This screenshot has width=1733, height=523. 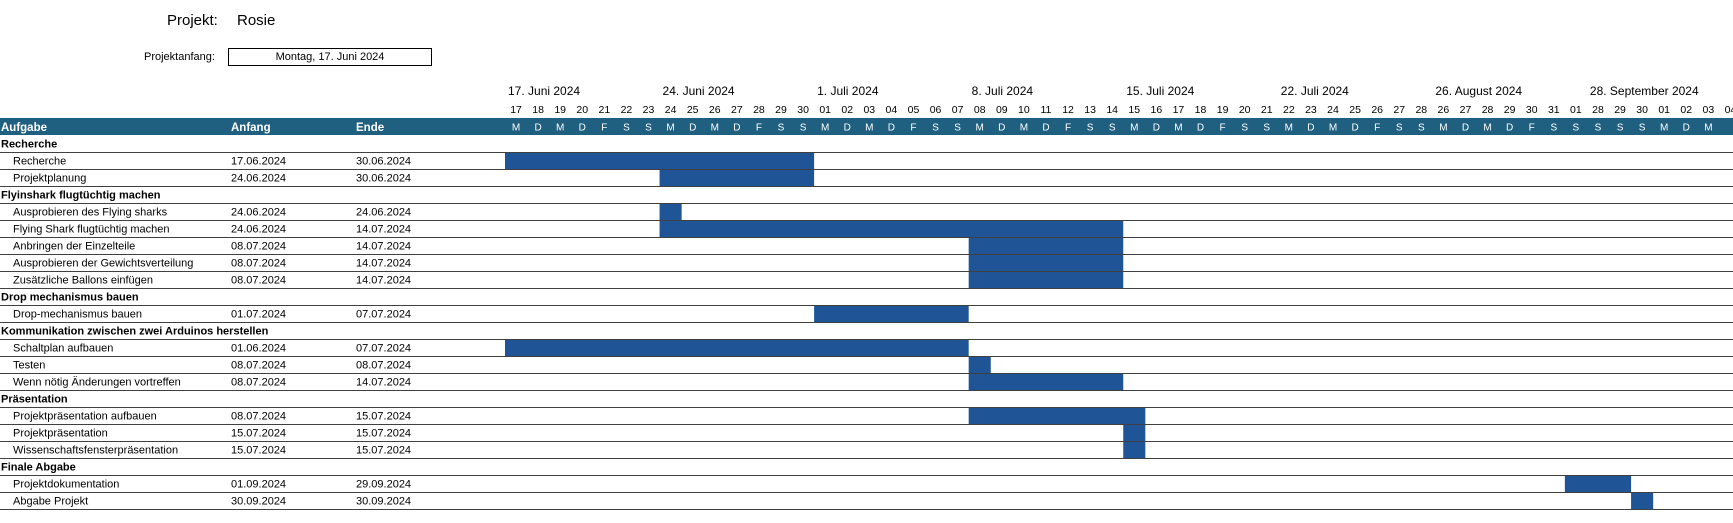 What do you see at coordinates (97, 383) in the screenshot?
I see `task-name: Wenn nötig Änderungen vortreffen` at bounding box center [97, 383].